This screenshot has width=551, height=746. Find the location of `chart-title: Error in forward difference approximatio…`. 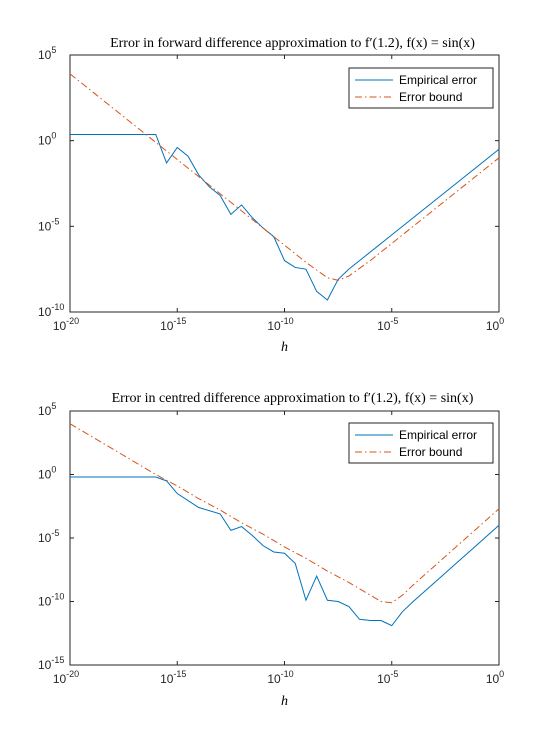

chart-title: Error in forward difference approximatio… is located at coordinates (292, 43).